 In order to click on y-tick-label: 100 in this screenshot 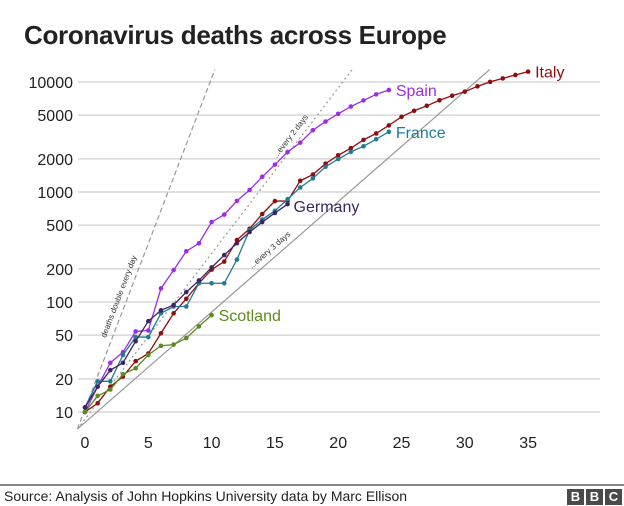, I will do `click(59, 303)`.